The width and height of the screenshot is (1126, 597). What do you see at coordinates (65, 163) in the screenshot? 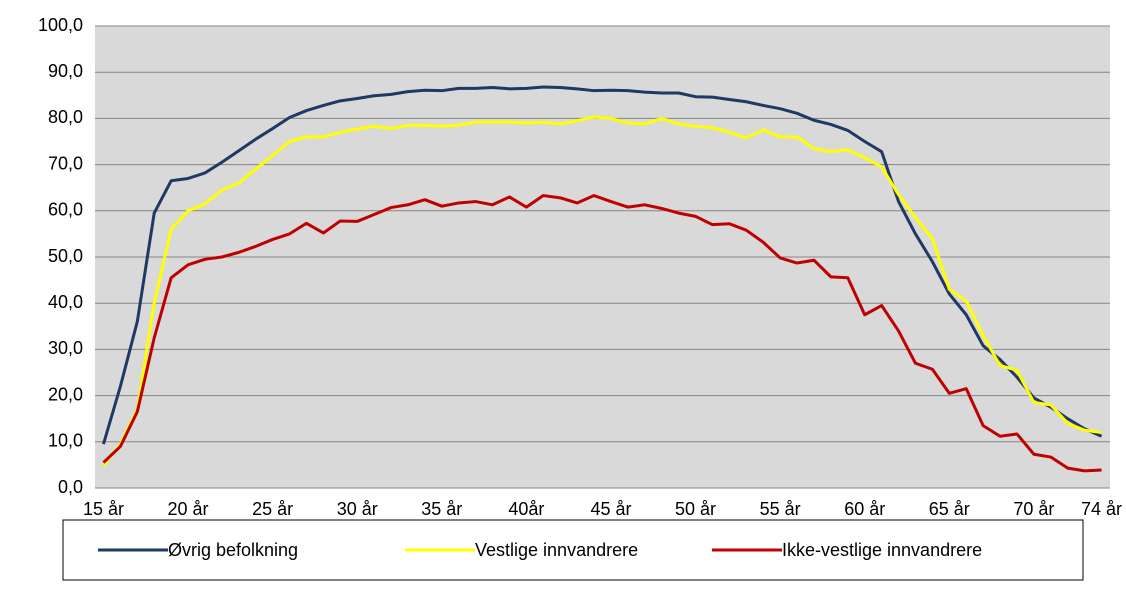
I see `y-tick-label: 70,0` at bounding box center [65, 163].